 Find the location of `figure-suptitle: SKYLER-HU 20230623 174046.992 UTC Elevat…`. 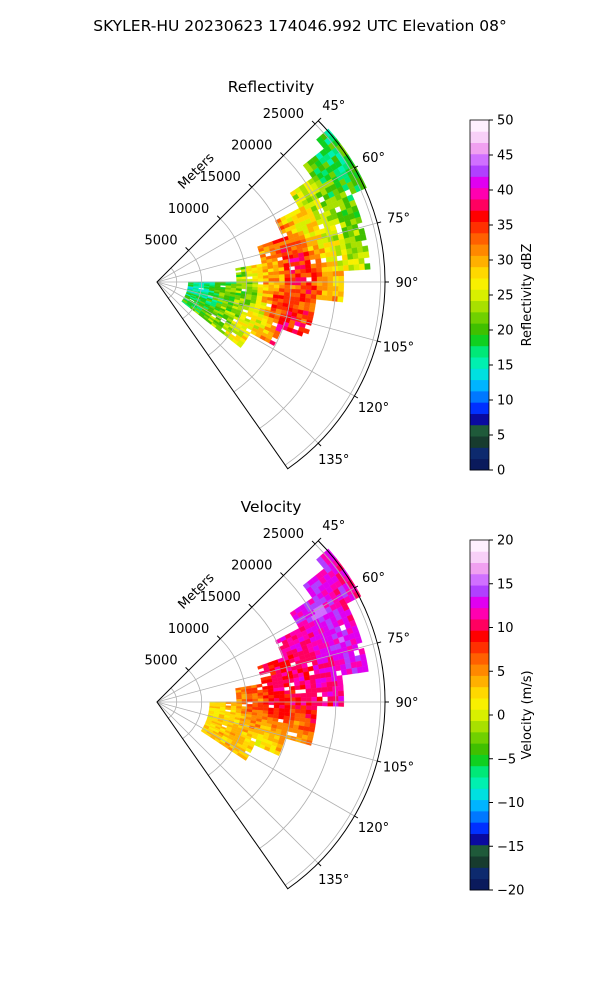

figure-suptitle: SKYLER-HU 20230623 174046.992 UTC Elevat… is located at coordinates (300, 26).